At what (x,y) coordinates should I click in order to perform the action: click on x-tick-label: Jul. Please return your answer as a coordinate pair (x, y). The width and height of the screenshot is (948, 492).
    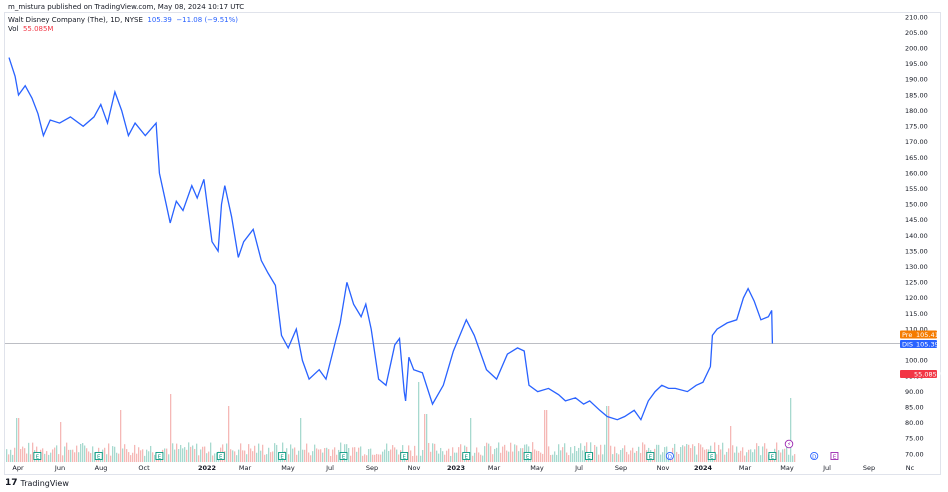
    Looking at the image, I should click on (329, 468).